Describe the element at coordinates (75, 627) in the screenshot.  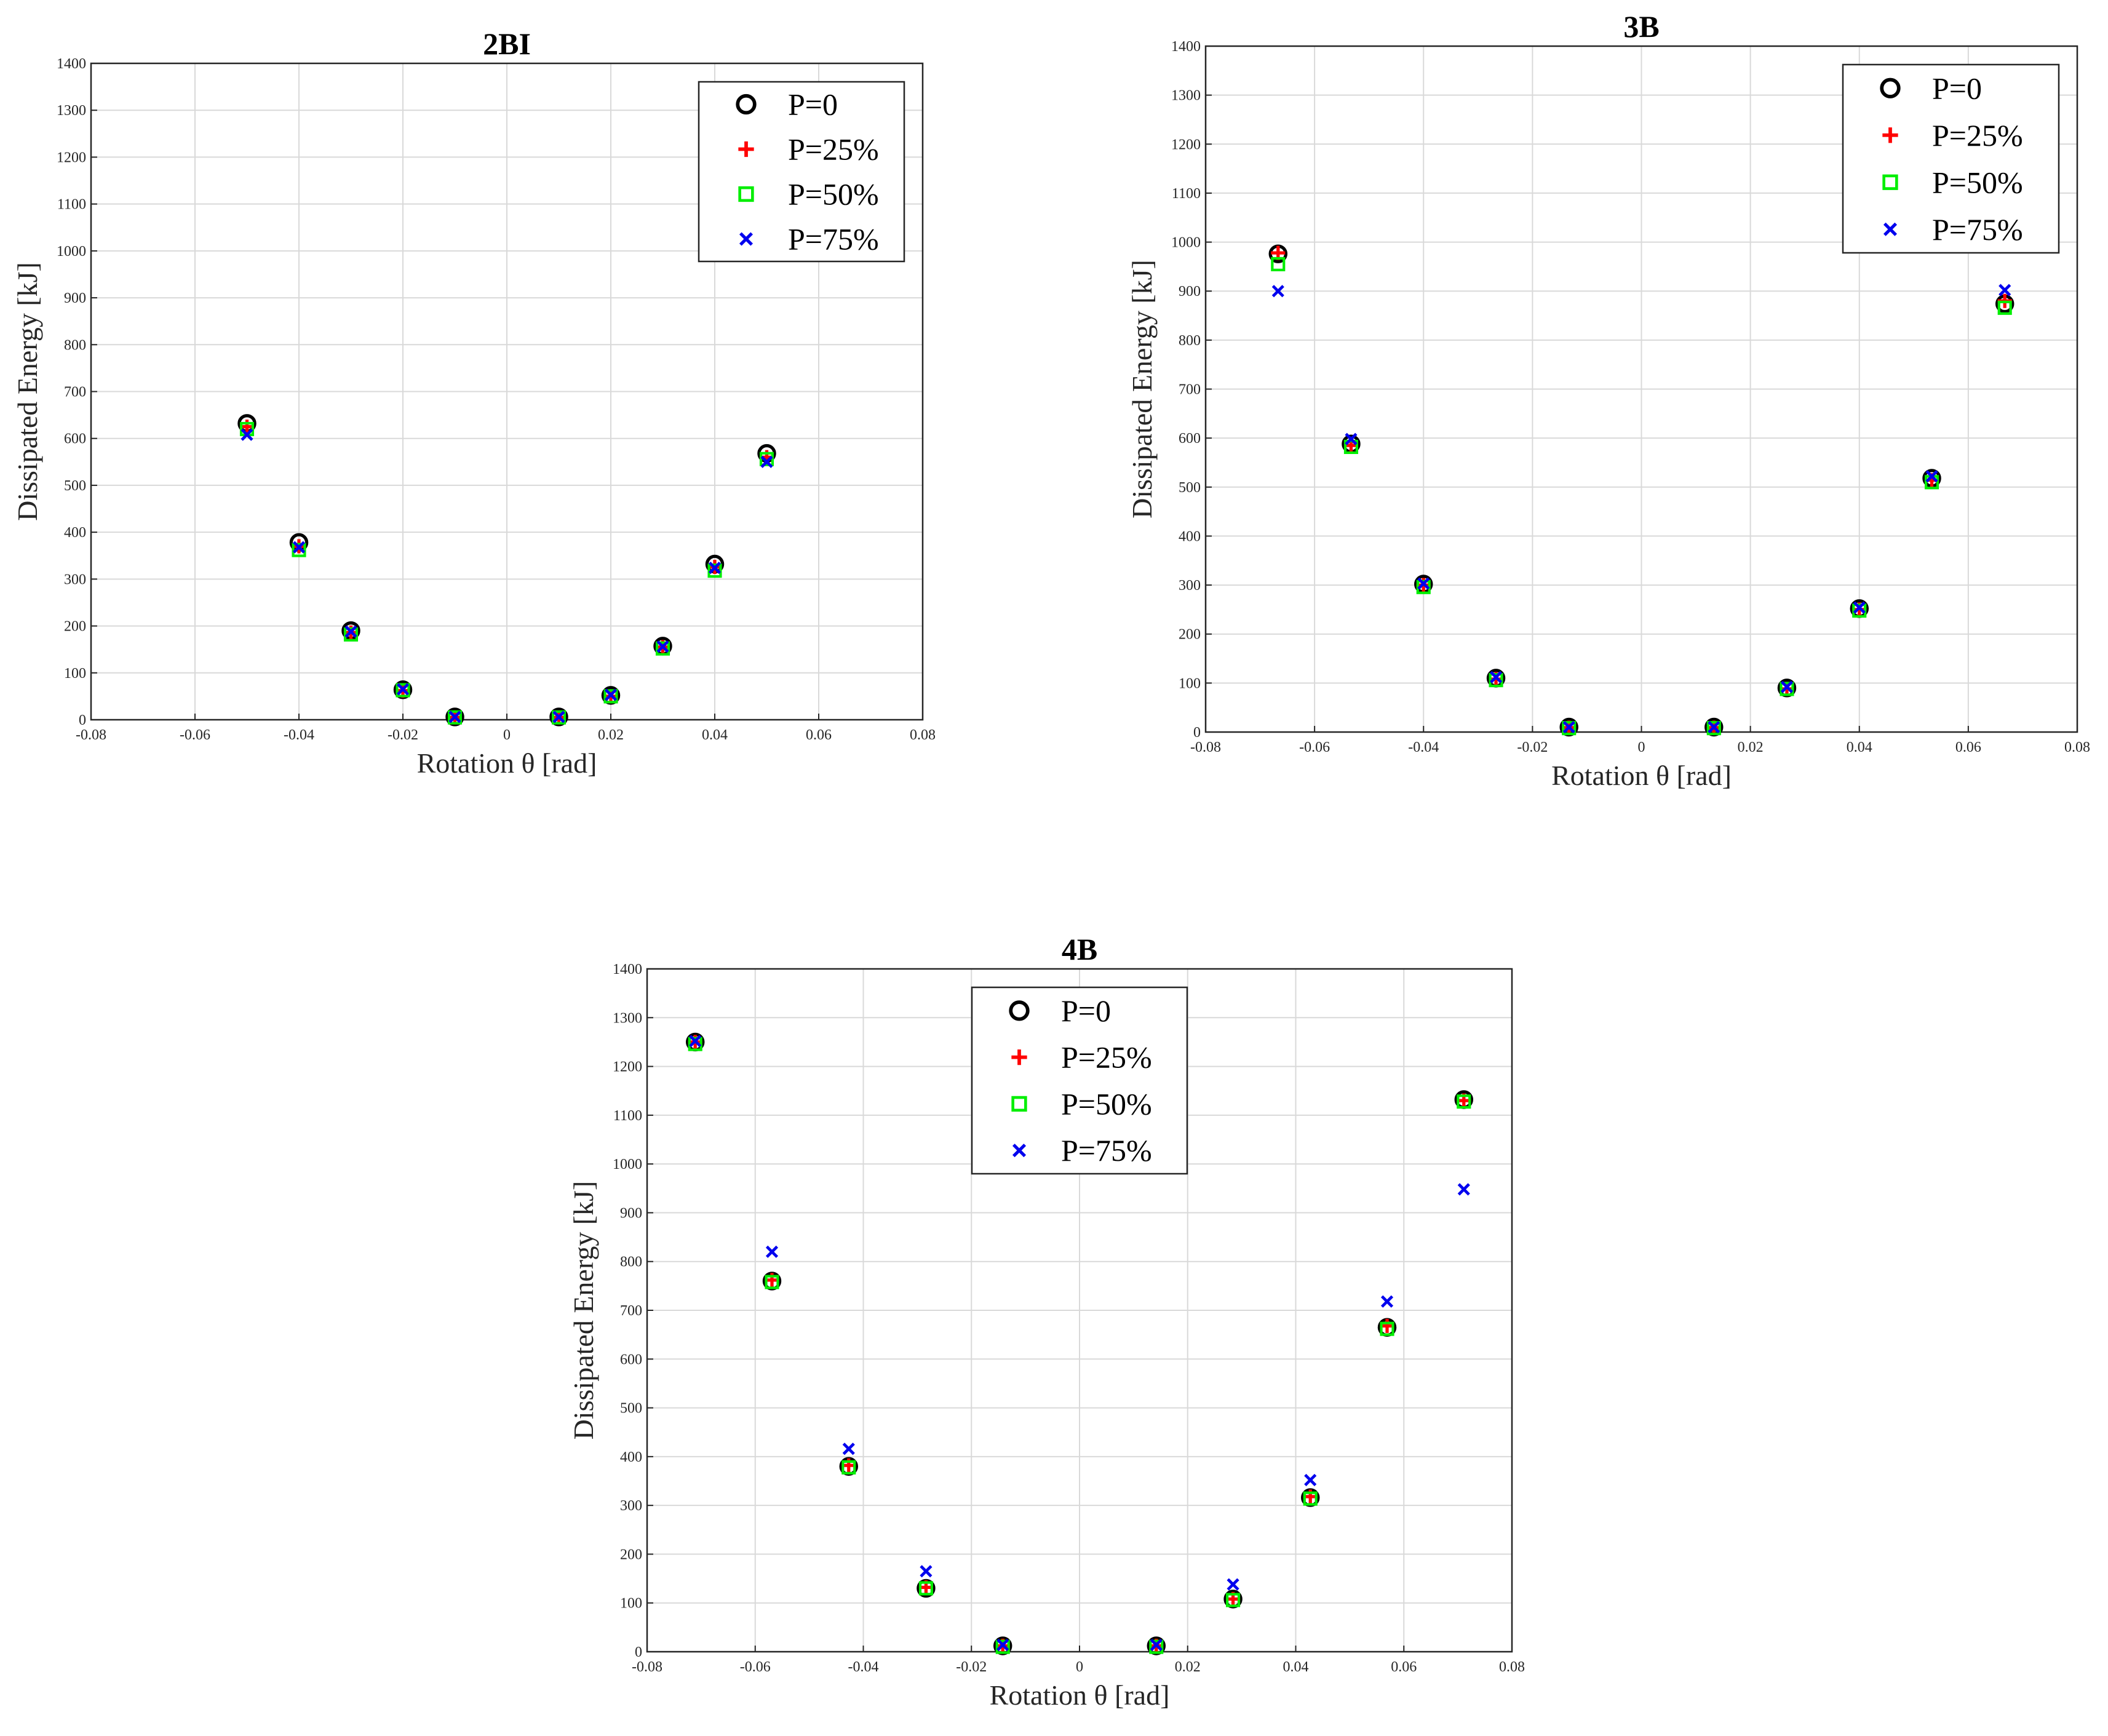
I see `y-tick-label: 200` at that location.